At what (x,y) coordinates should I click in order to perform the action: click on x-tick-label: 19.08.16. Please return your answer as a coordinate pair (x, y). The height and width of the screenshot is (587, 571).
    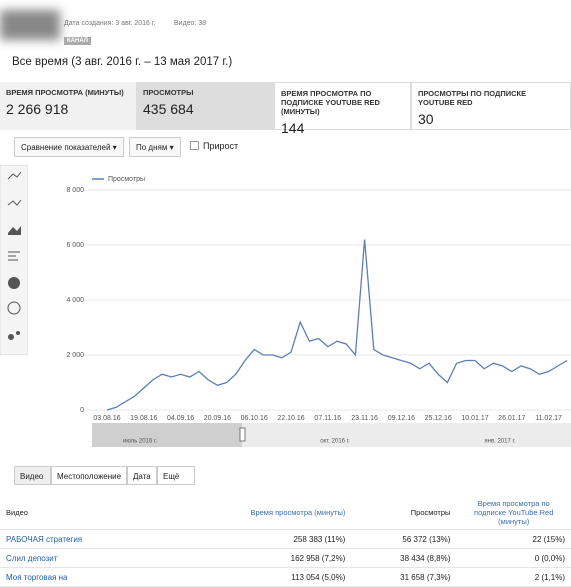
    Looking at the image, I should click on (143, 418).